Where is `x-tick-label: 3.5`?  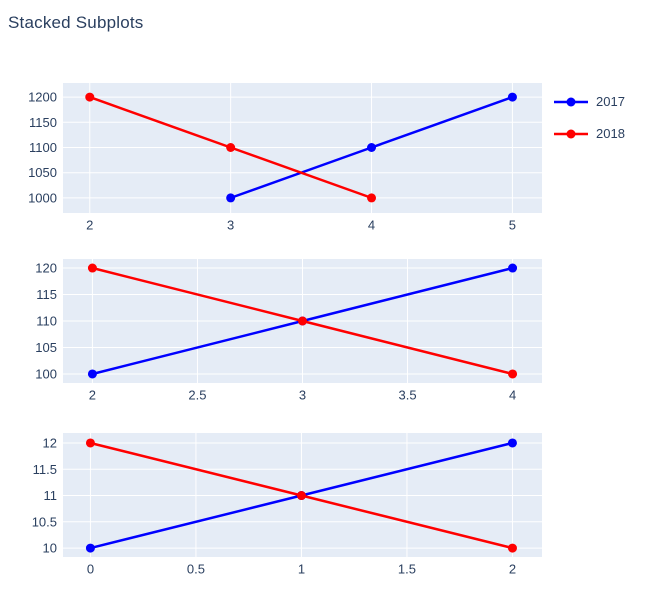
x-tick-label: 3.5 is located at coordinates (408, 395).